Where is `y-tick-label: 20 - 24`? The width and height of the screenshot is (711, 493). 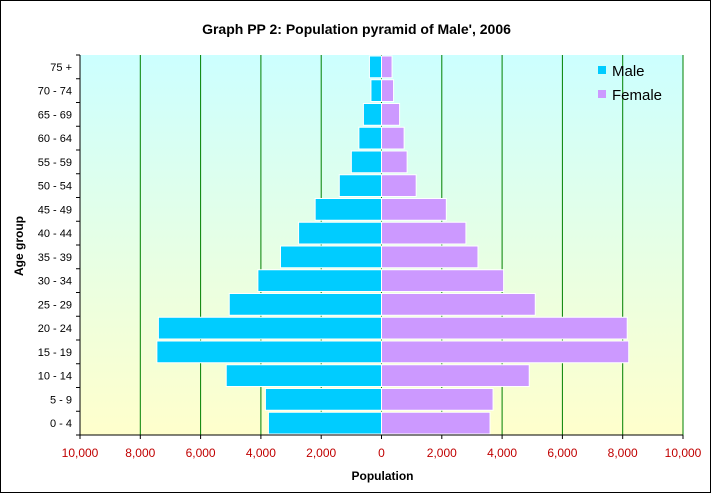
y-tick-label: 20 - 24 is located at coordinates (55, 329).